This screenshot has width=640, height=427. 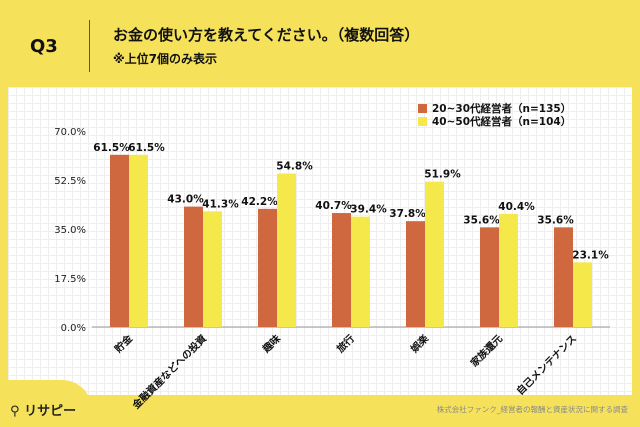 I want to click on x-tick-label: 娯楽, so click(x=420, y=343).